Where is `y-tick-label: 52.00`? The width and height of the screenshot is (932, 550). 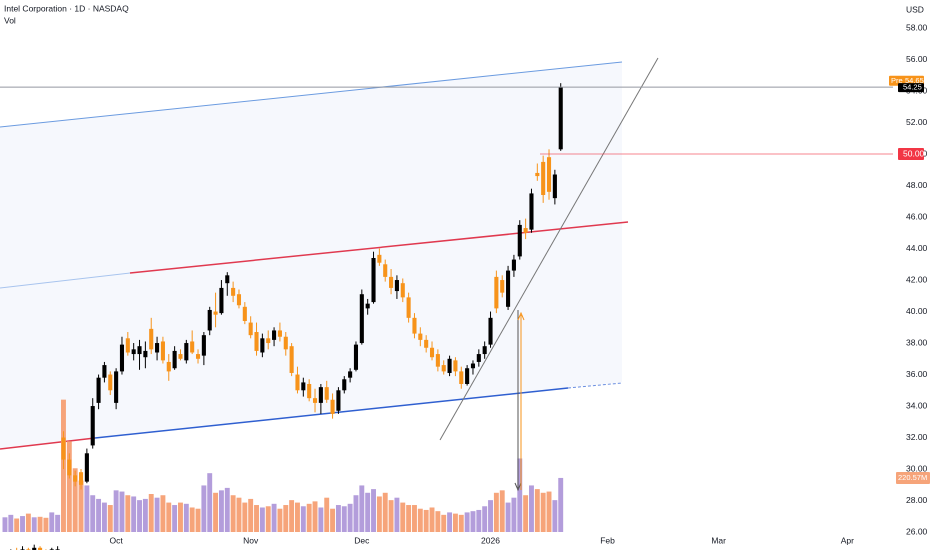
y-tick-label: 52.00 is located at coordinates (917, 122).